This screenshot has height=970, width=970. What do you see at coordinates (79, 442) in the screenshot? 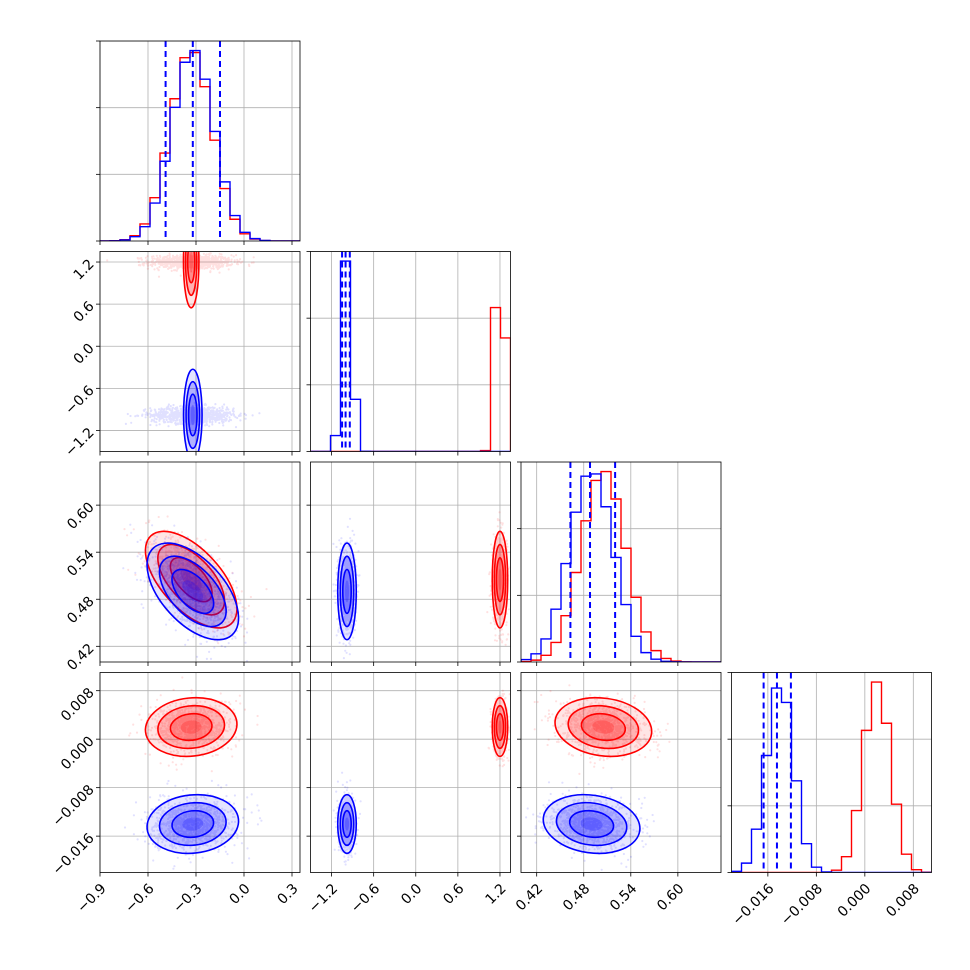
I see `y-tick-label: −1.2` at bounding box center [79, 442].